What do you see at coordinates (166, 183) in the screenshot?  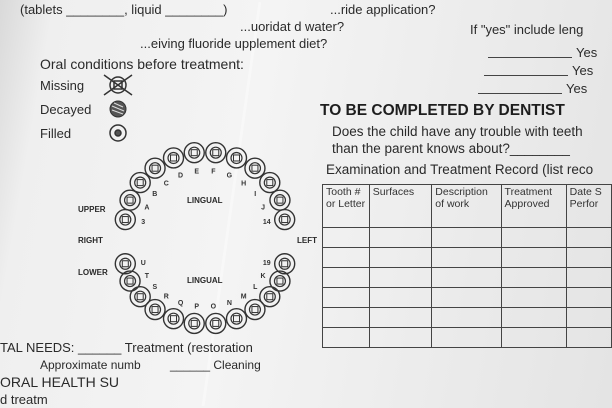 I see `tooth-label: C` at bounding box center [166, 183].